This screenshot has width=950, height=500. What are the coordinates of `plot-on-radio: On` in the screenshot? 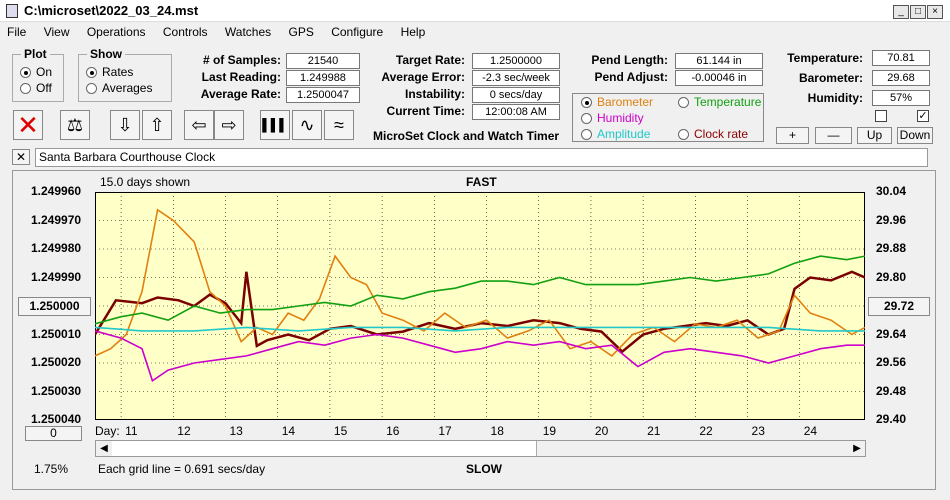 It's located at (36, 72).